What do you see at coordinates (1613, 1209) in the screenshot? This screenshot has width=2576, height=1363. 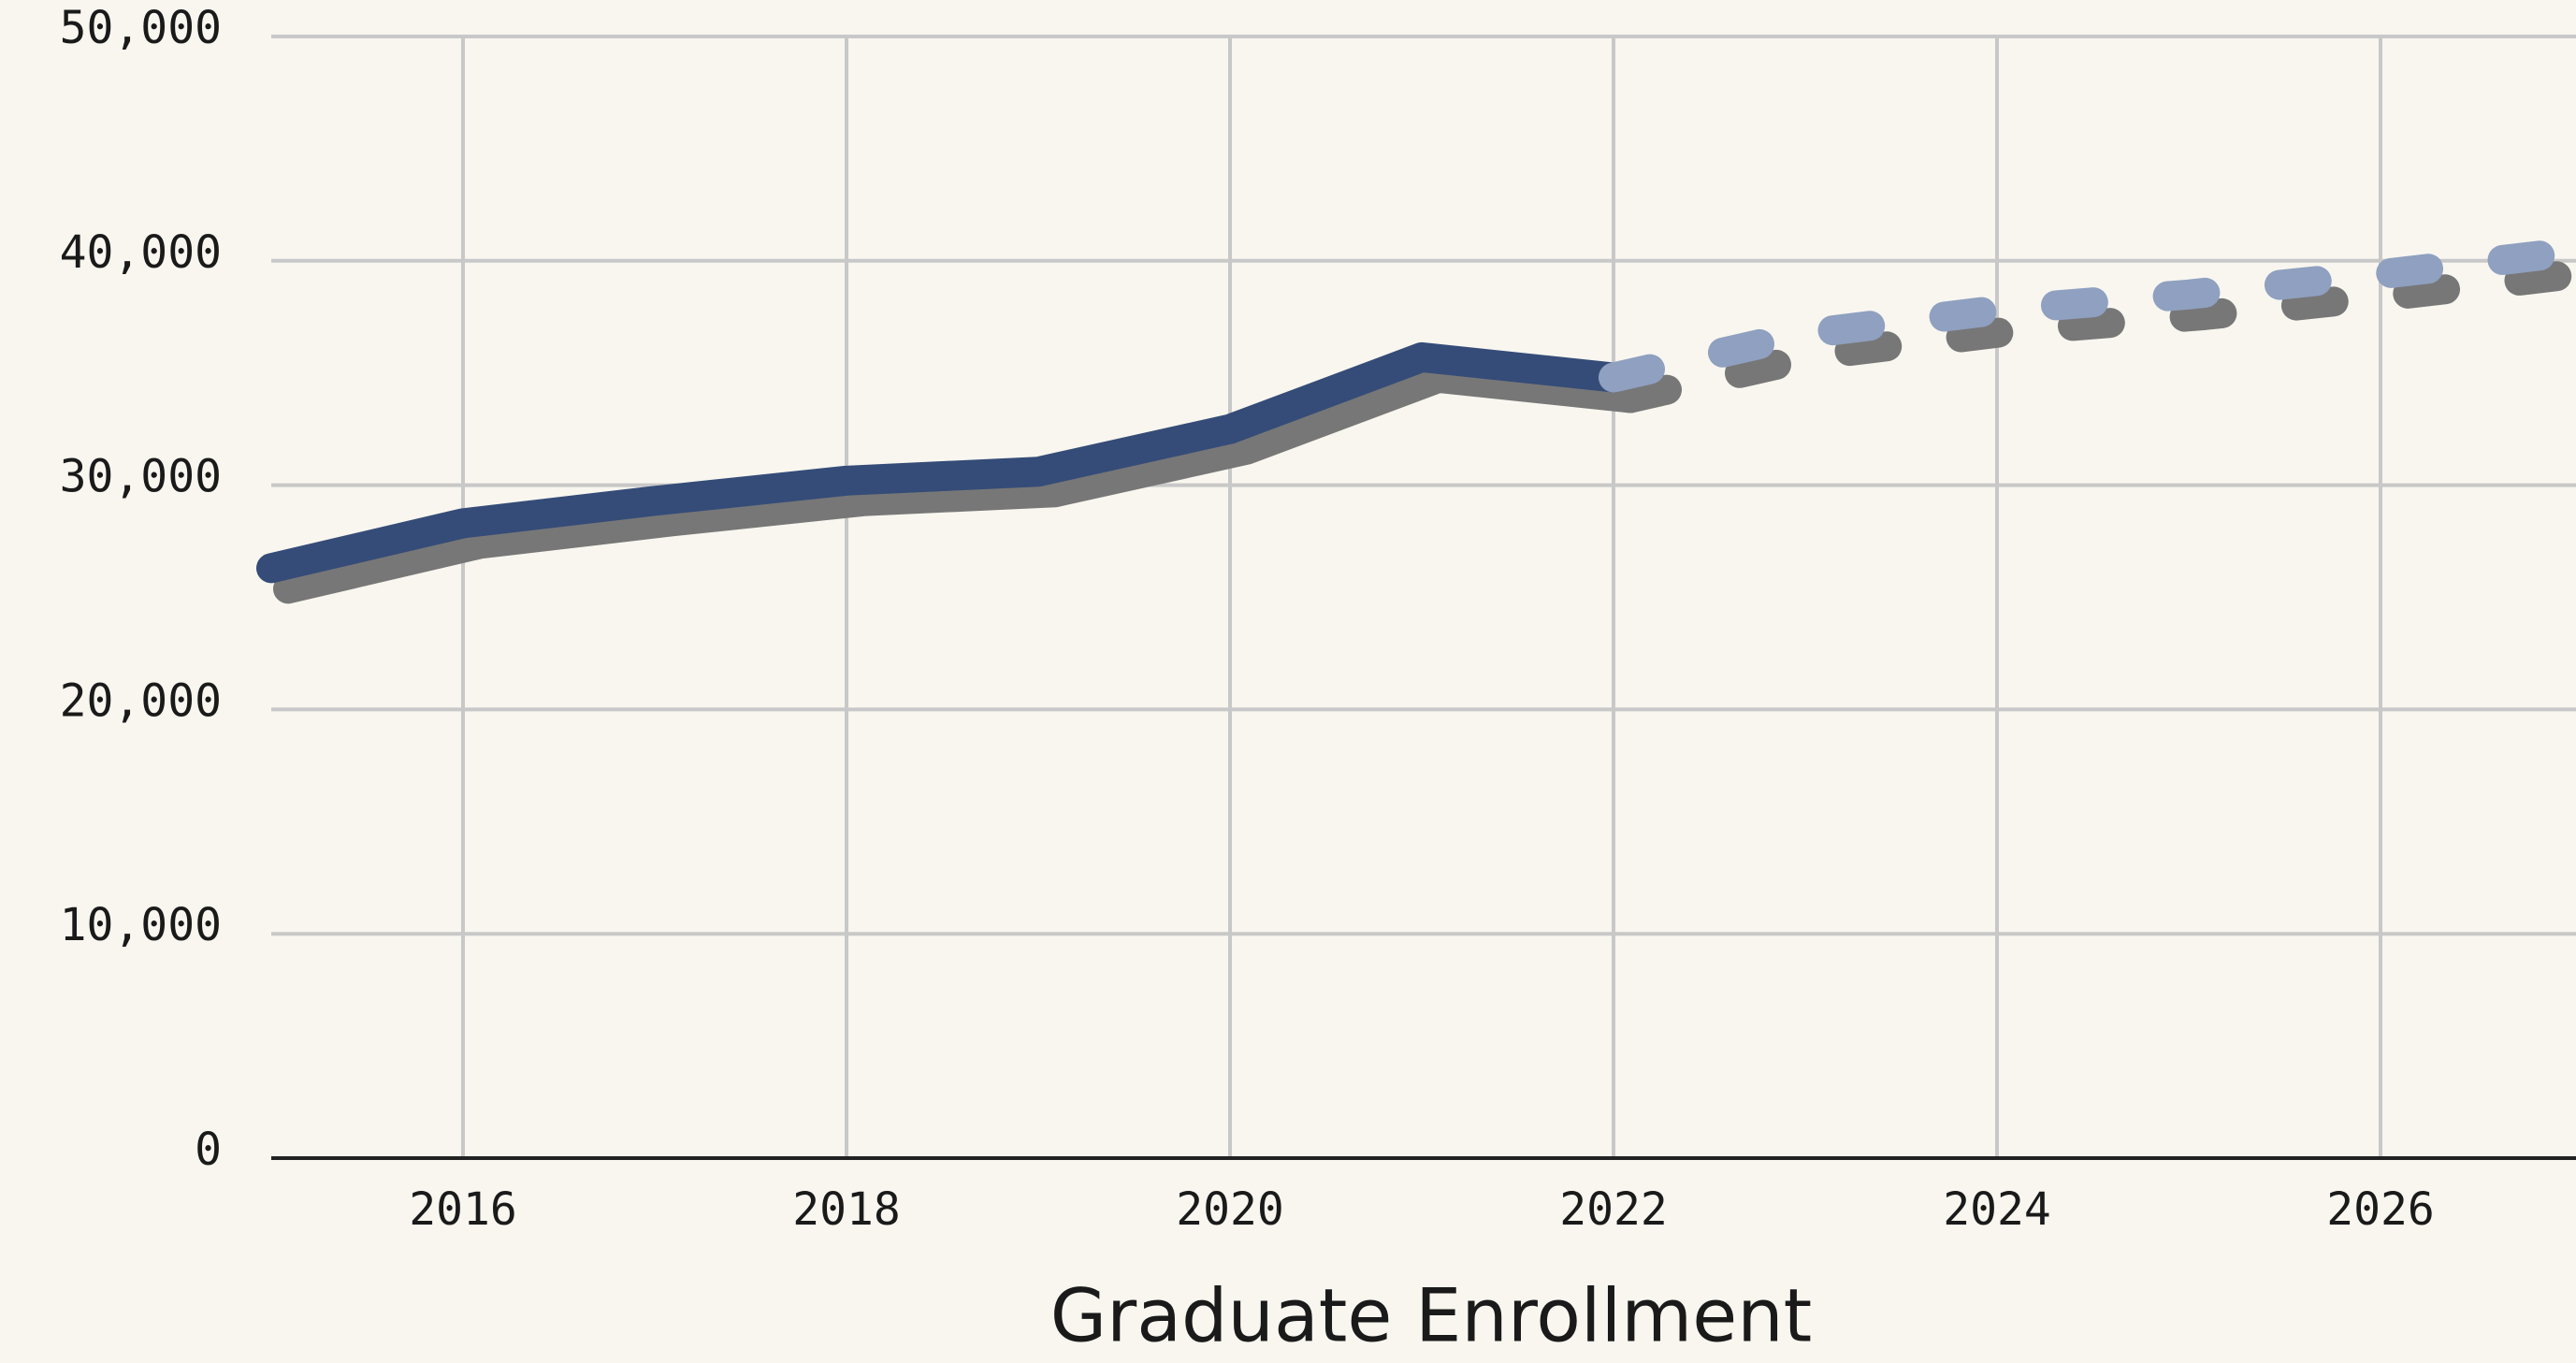 I see `x-tick-label: 2022` at bounding box center [1613, 1209].